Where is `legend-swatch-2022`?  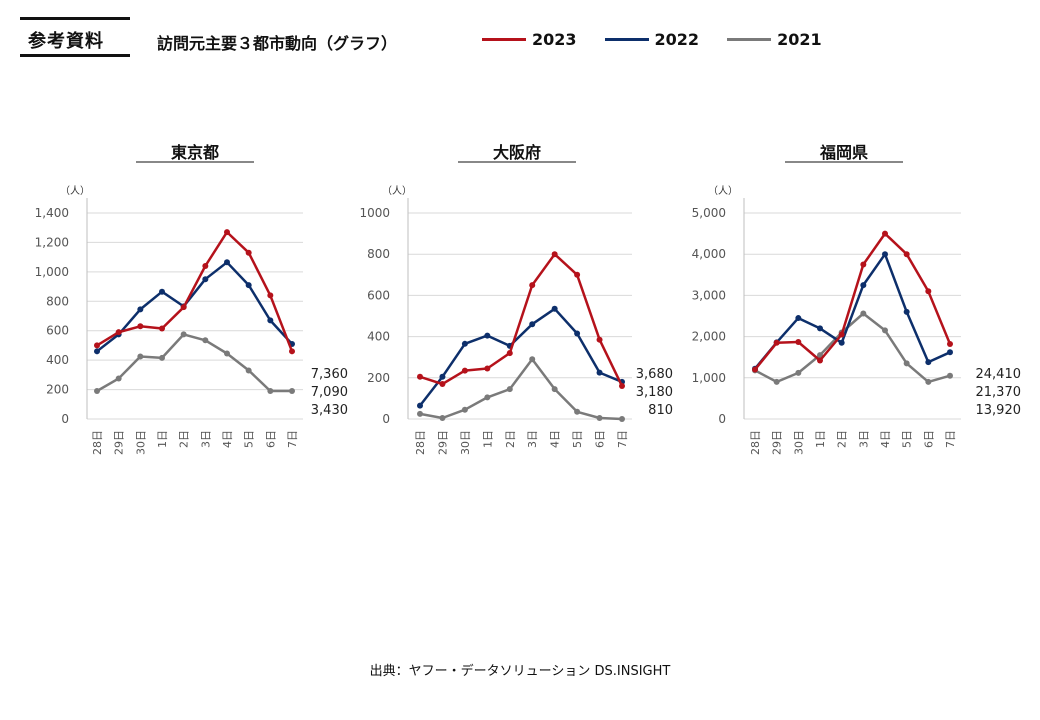 legend-swatch-2022 is located at coordinates (626, 39).